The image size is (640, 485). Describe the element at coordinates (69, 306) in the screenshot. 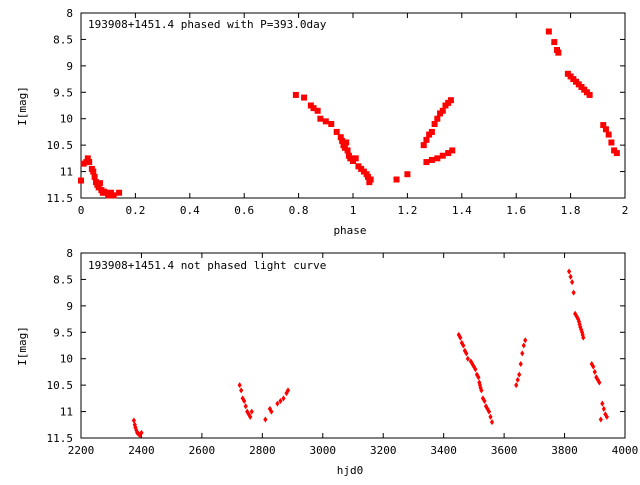

I see `y-tick-label: 9` at that location.